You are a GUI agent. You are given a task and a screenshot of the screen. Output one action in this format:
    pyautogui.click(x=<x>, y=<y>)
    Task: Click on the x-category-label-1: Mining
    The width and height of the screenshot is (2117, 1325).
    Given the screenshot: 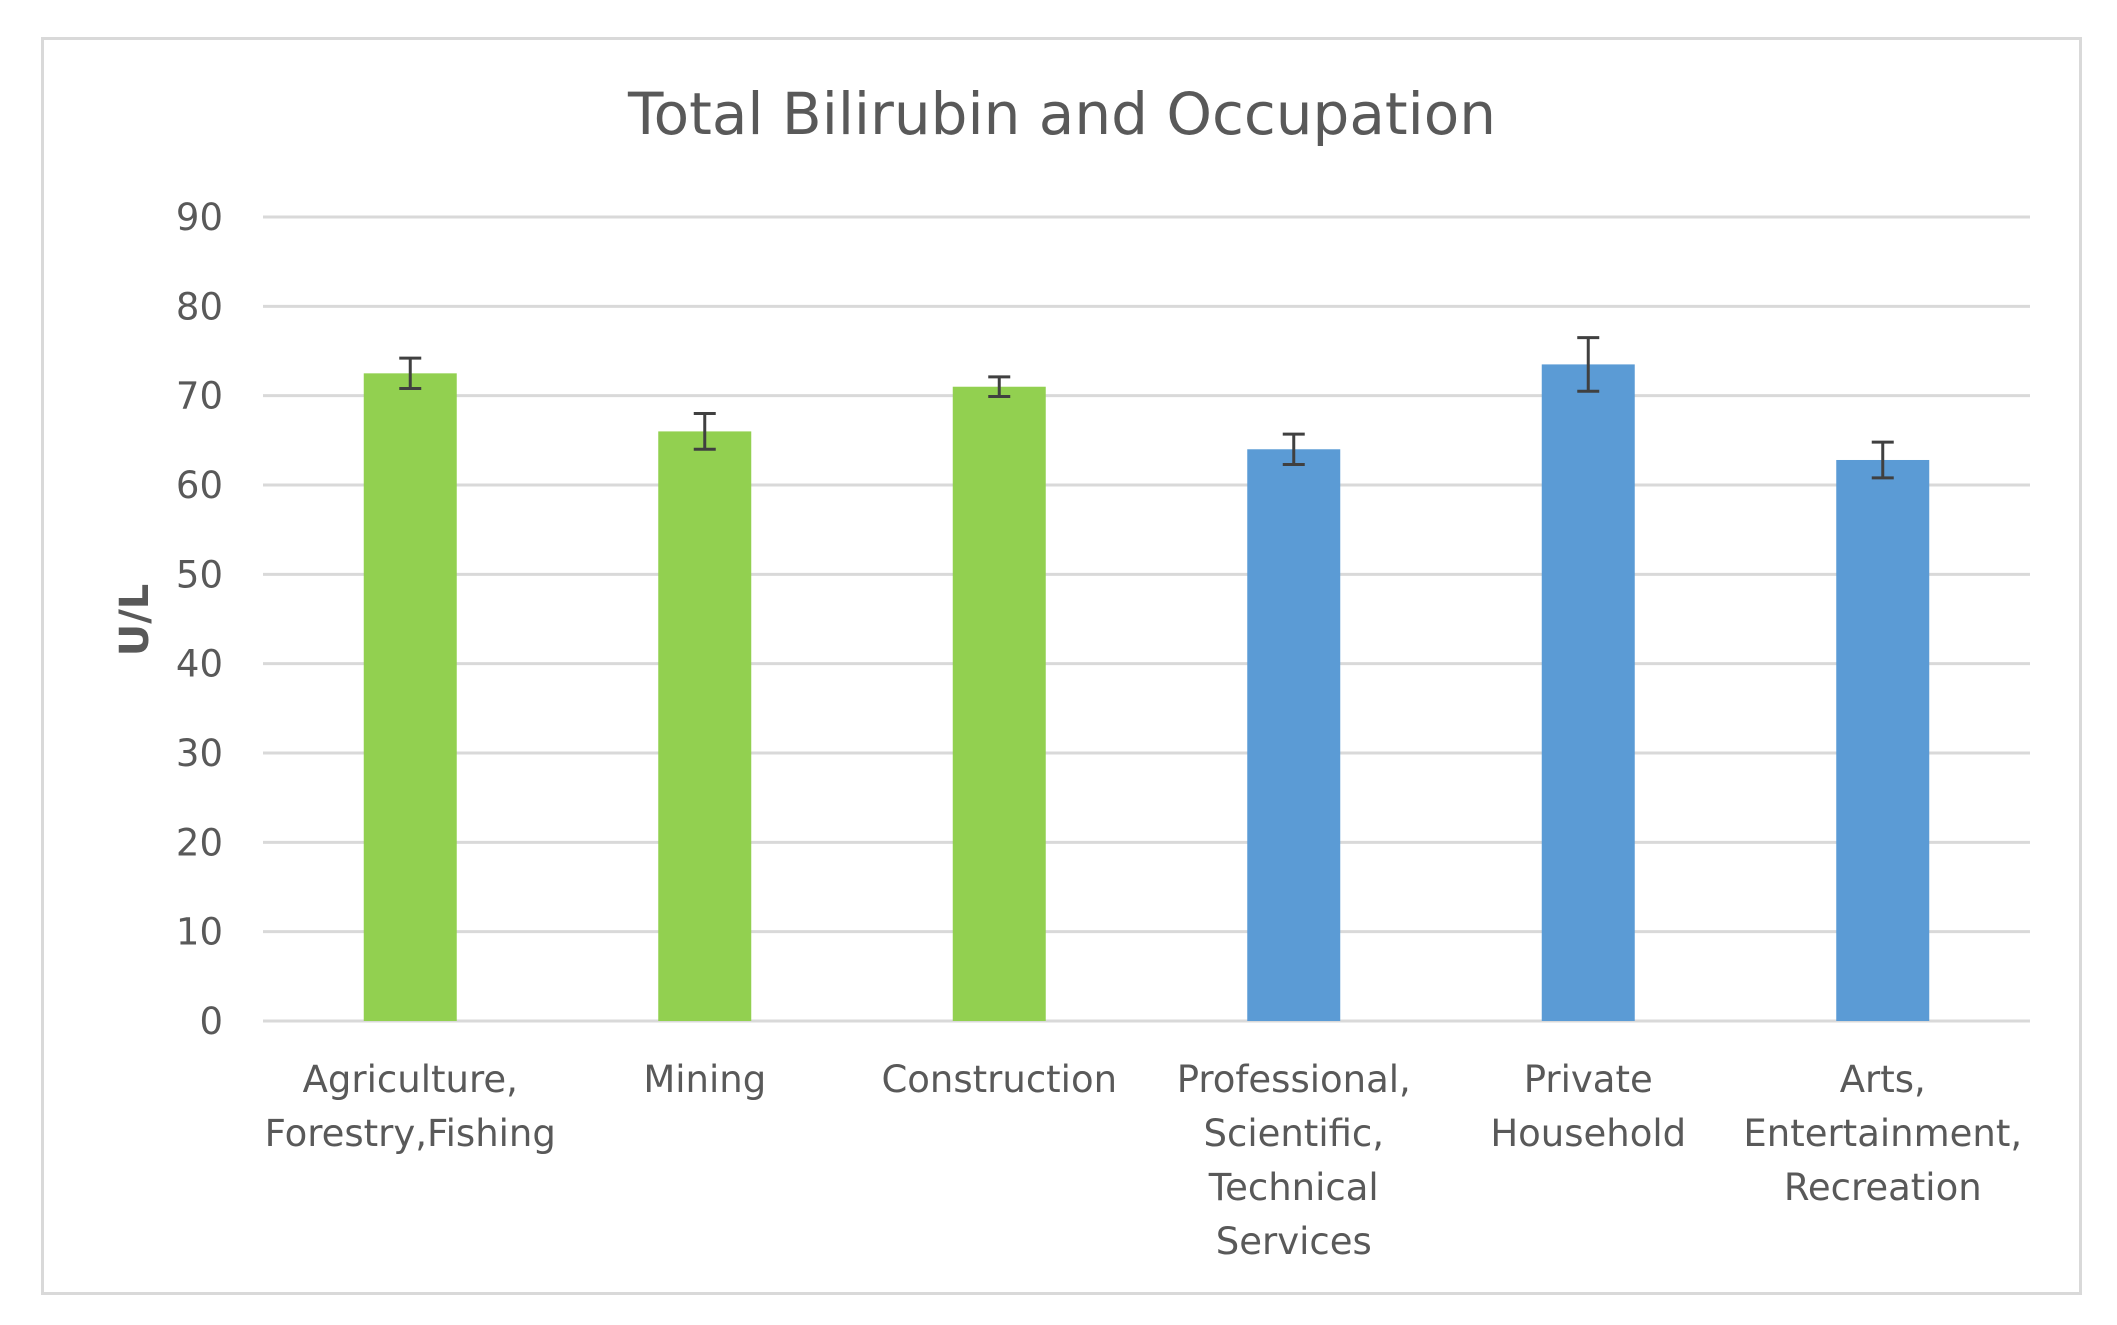 What is the action you would take?
    pyautogui.click(x=704, y=1079)
    